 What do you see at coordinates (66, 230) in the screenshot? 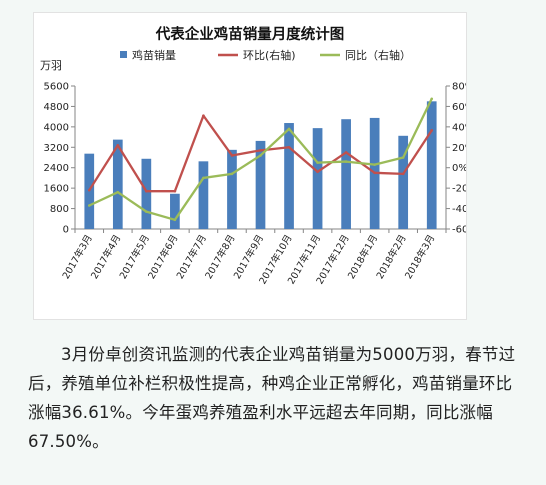
I see `y-tick-label: 0` at bounding box center [66, 230].